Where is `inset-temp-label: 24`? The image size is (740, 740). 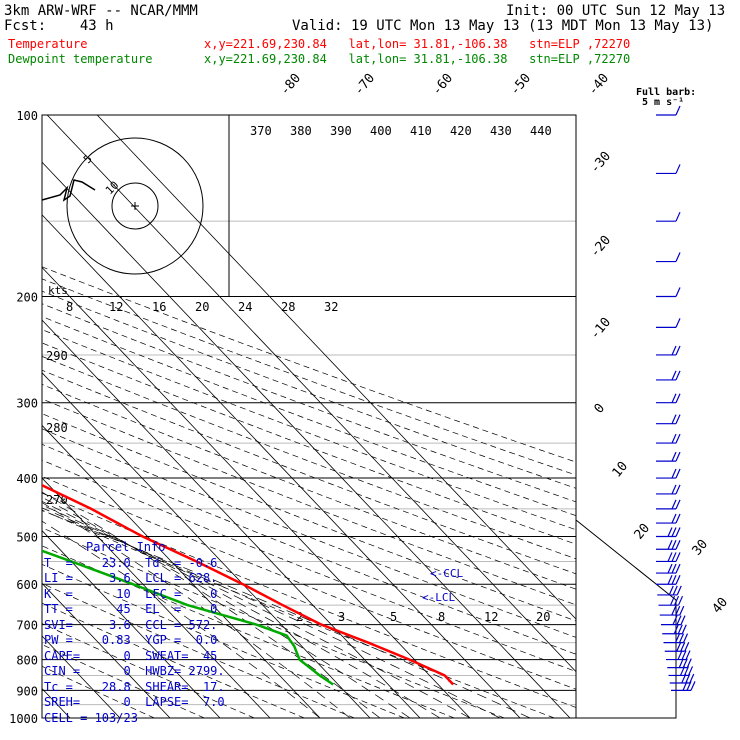
inset-temp-label: 24 is located at coordinates (245, 307).